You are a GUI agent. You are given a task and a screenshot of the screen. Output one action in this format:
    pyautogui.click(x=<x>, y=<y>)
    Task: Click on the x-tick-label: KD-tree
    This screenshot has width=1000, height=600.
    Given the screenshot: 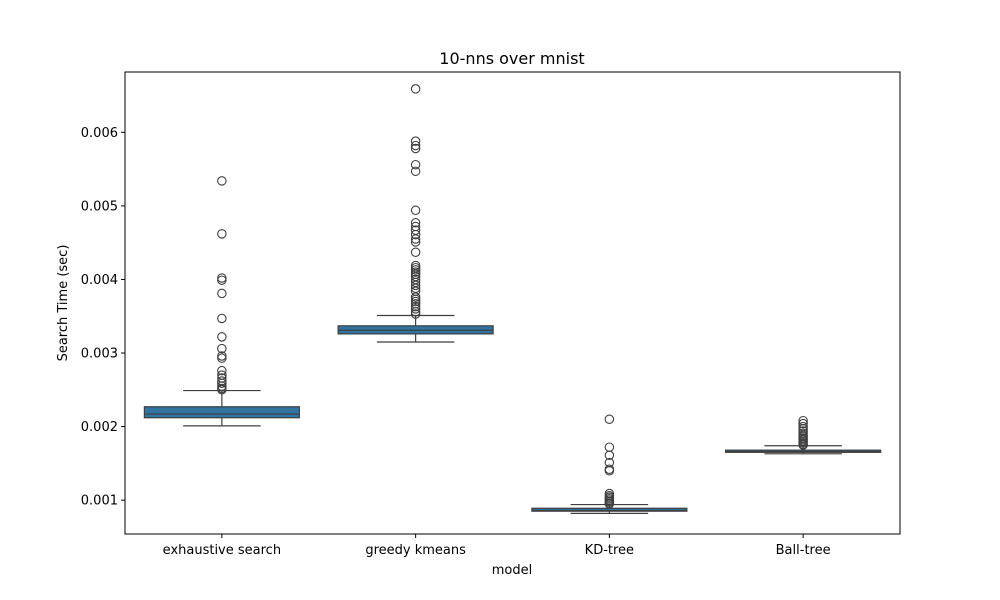 What is the action you would take?
    pyautogui.click(x=609, y=550)
    